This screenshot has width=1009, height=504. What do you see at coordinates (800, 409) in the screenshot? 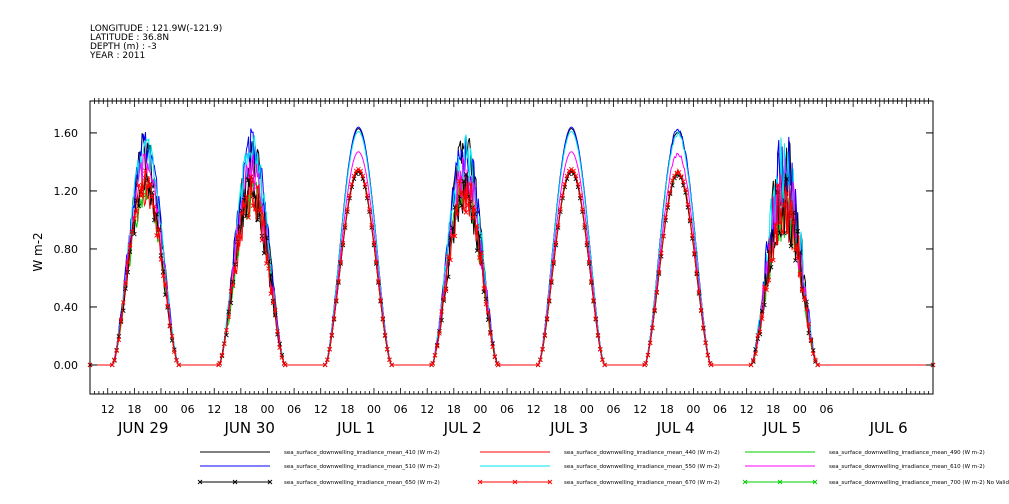
I see `x-tick-label: 00` at bounding box center [800, 409].